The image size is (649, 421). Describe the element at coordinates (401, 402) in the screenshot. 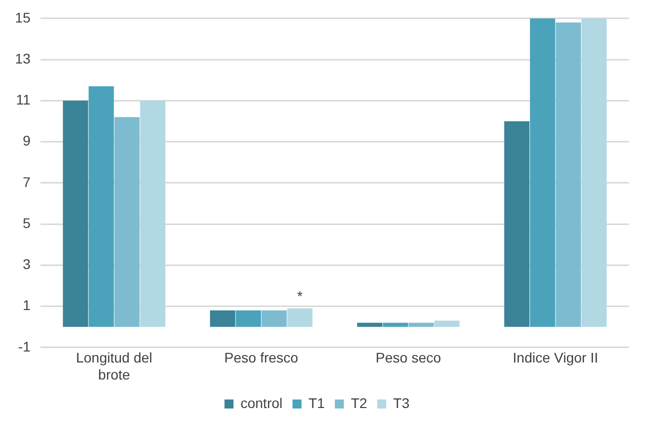

I see `legend-label: T3` at that location.